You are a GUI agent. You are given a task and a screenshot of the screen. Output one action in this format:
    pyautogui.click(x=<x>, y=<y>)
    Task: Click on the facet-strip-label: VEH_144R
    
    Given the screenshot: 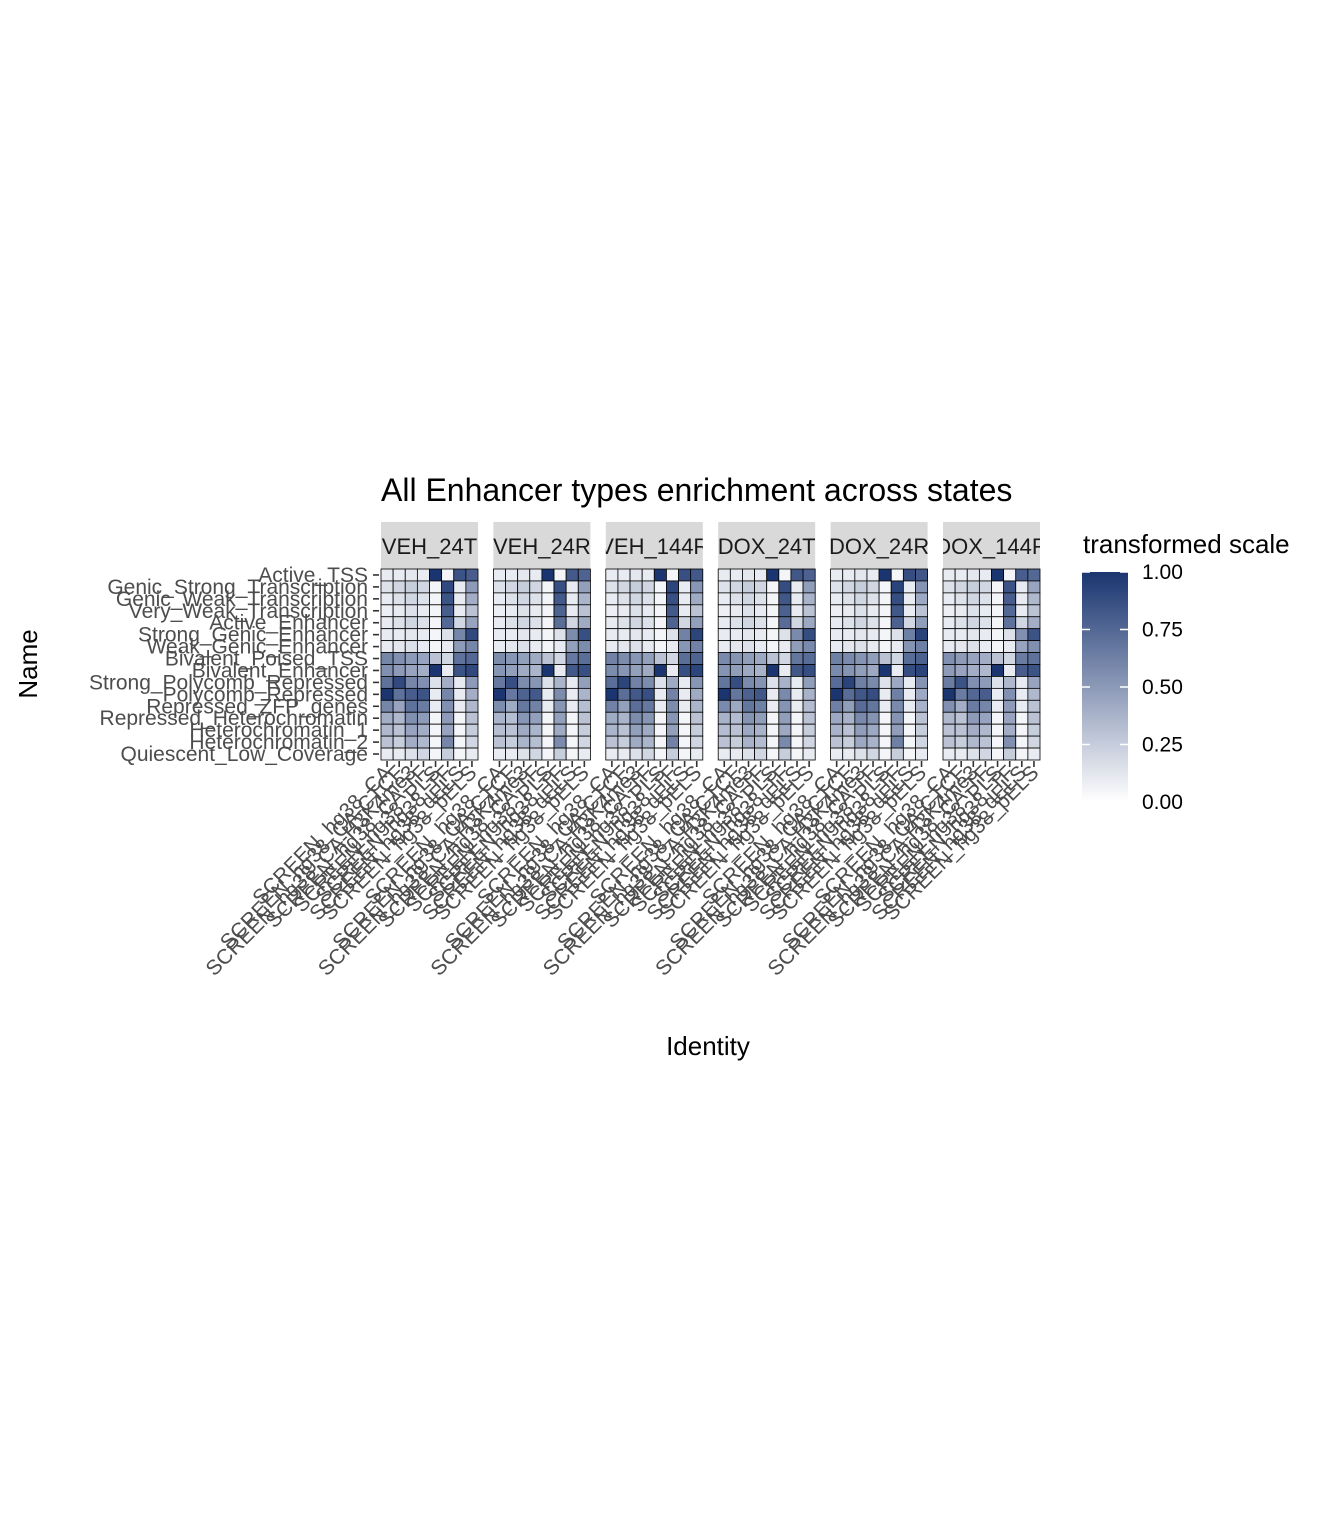 What is the action you would take?
    pyautogui.click(x=654, y=546)
    